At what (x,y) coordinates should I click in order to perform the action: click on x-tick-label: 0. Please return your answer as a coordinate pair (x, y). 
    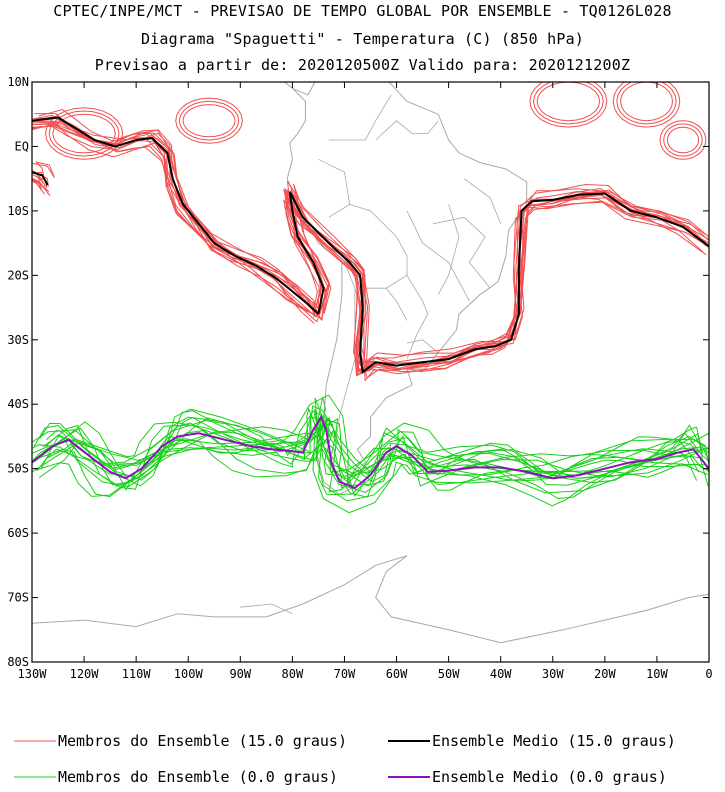
    Looking at the image, I should click on (708, 674).